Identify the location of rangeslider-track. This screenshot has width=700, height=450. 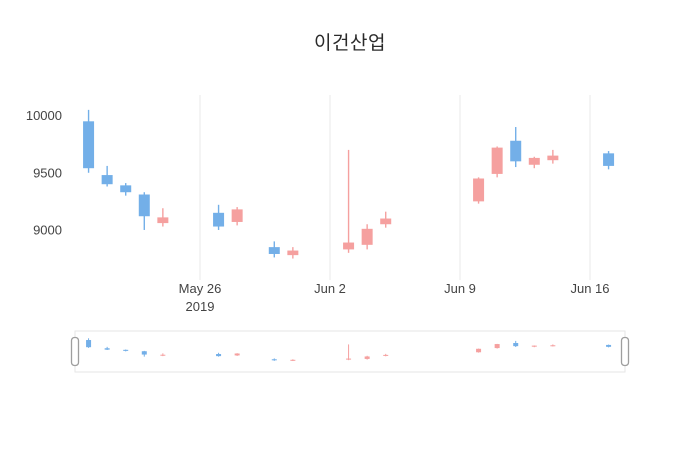
(350, 351).